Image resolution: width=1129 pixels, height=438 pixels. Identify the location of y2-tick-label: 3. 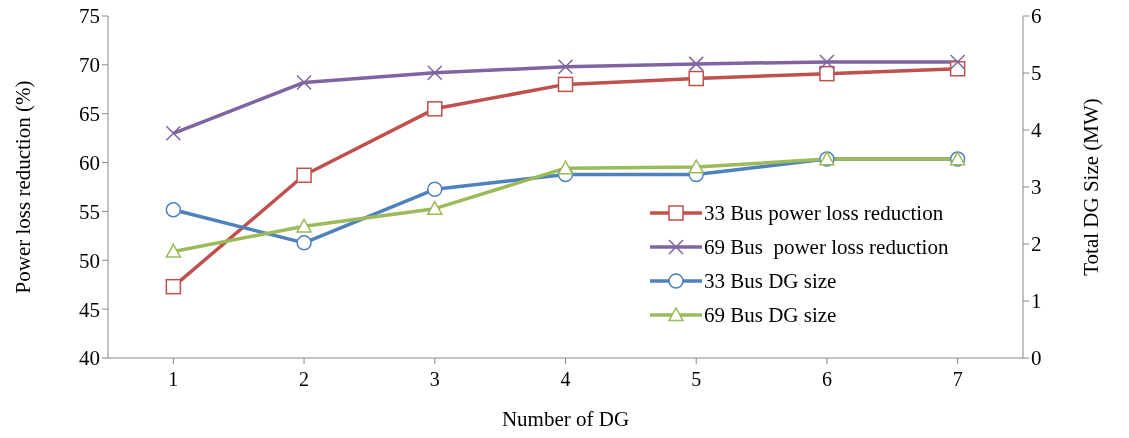
(1036, 187).